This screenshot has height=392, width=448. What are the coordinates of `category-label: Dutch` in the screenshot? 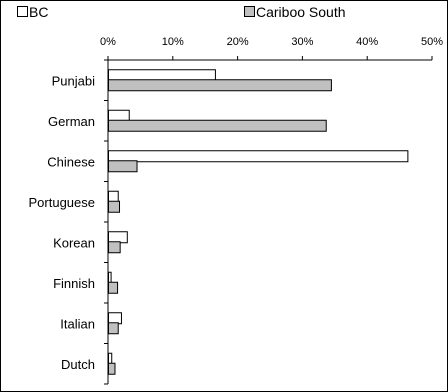 It's located at (78, 364).